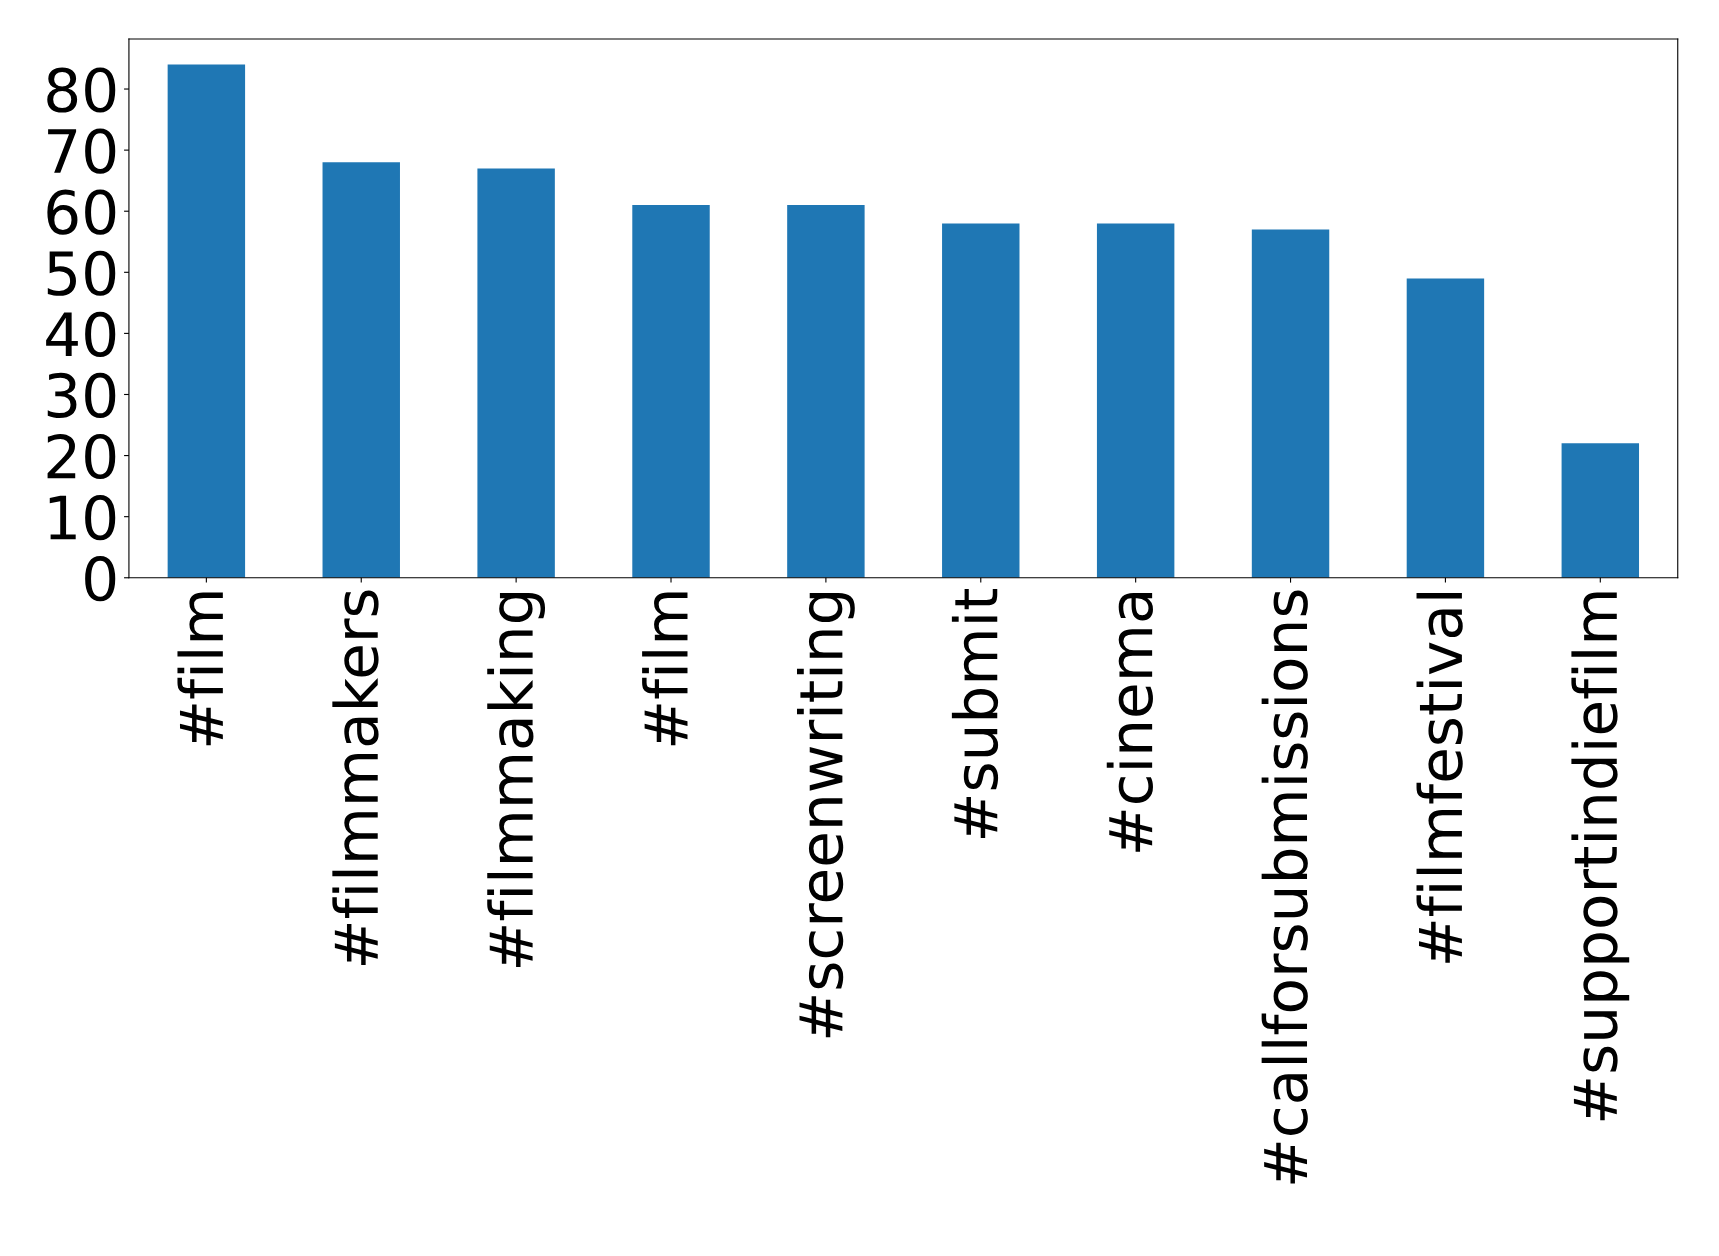  I want to click on x-tick-label: #filmmaking, so click(516, 780).